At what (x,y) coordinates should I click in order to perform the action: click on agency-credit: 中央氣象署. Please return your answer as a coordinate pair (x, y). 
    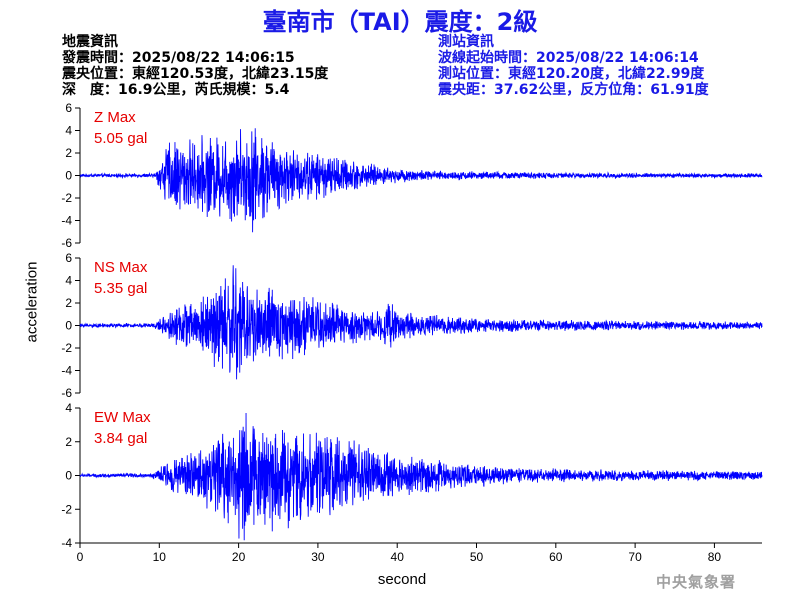
    Looking at the image, I should click on (696, 582).